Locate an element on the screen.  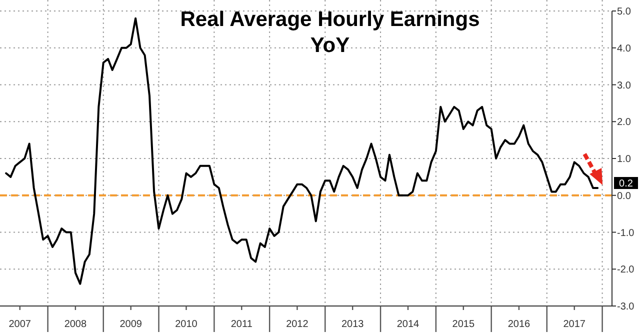
x-tick-label: 2010 is located at coordinates (186, 324).